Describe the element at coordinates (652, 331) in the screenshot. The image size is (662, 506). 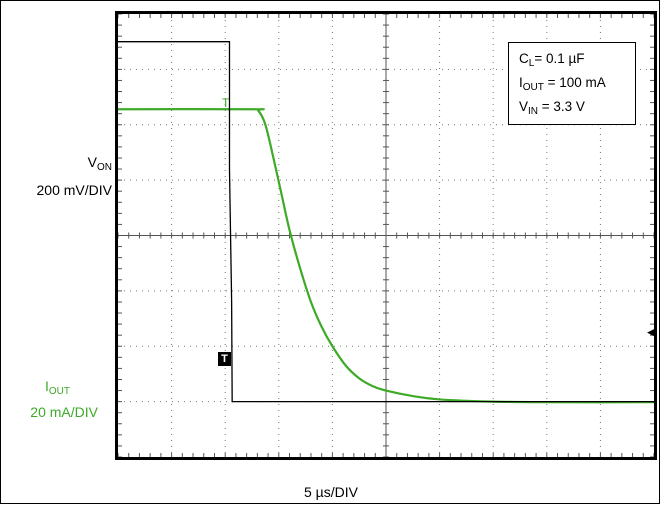
I see `reference-arrow-icon: ◀` at that location.